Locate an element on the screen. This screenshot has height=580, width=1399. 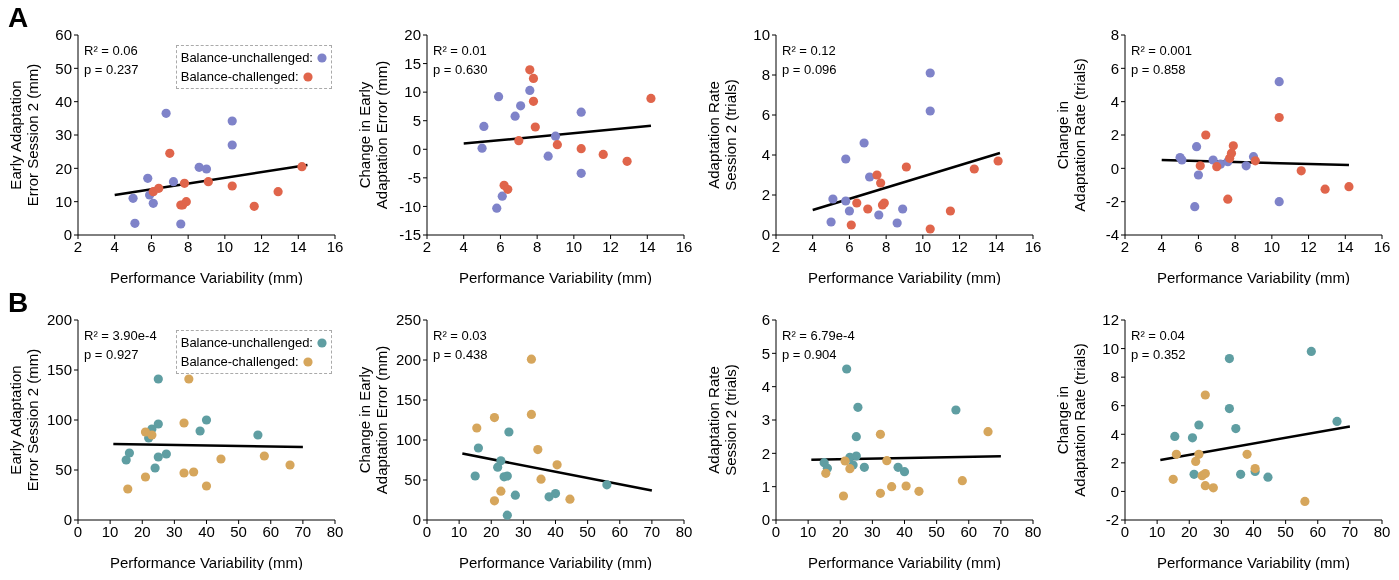
x-tick-label: 60 is located at coordinates (620, 531).